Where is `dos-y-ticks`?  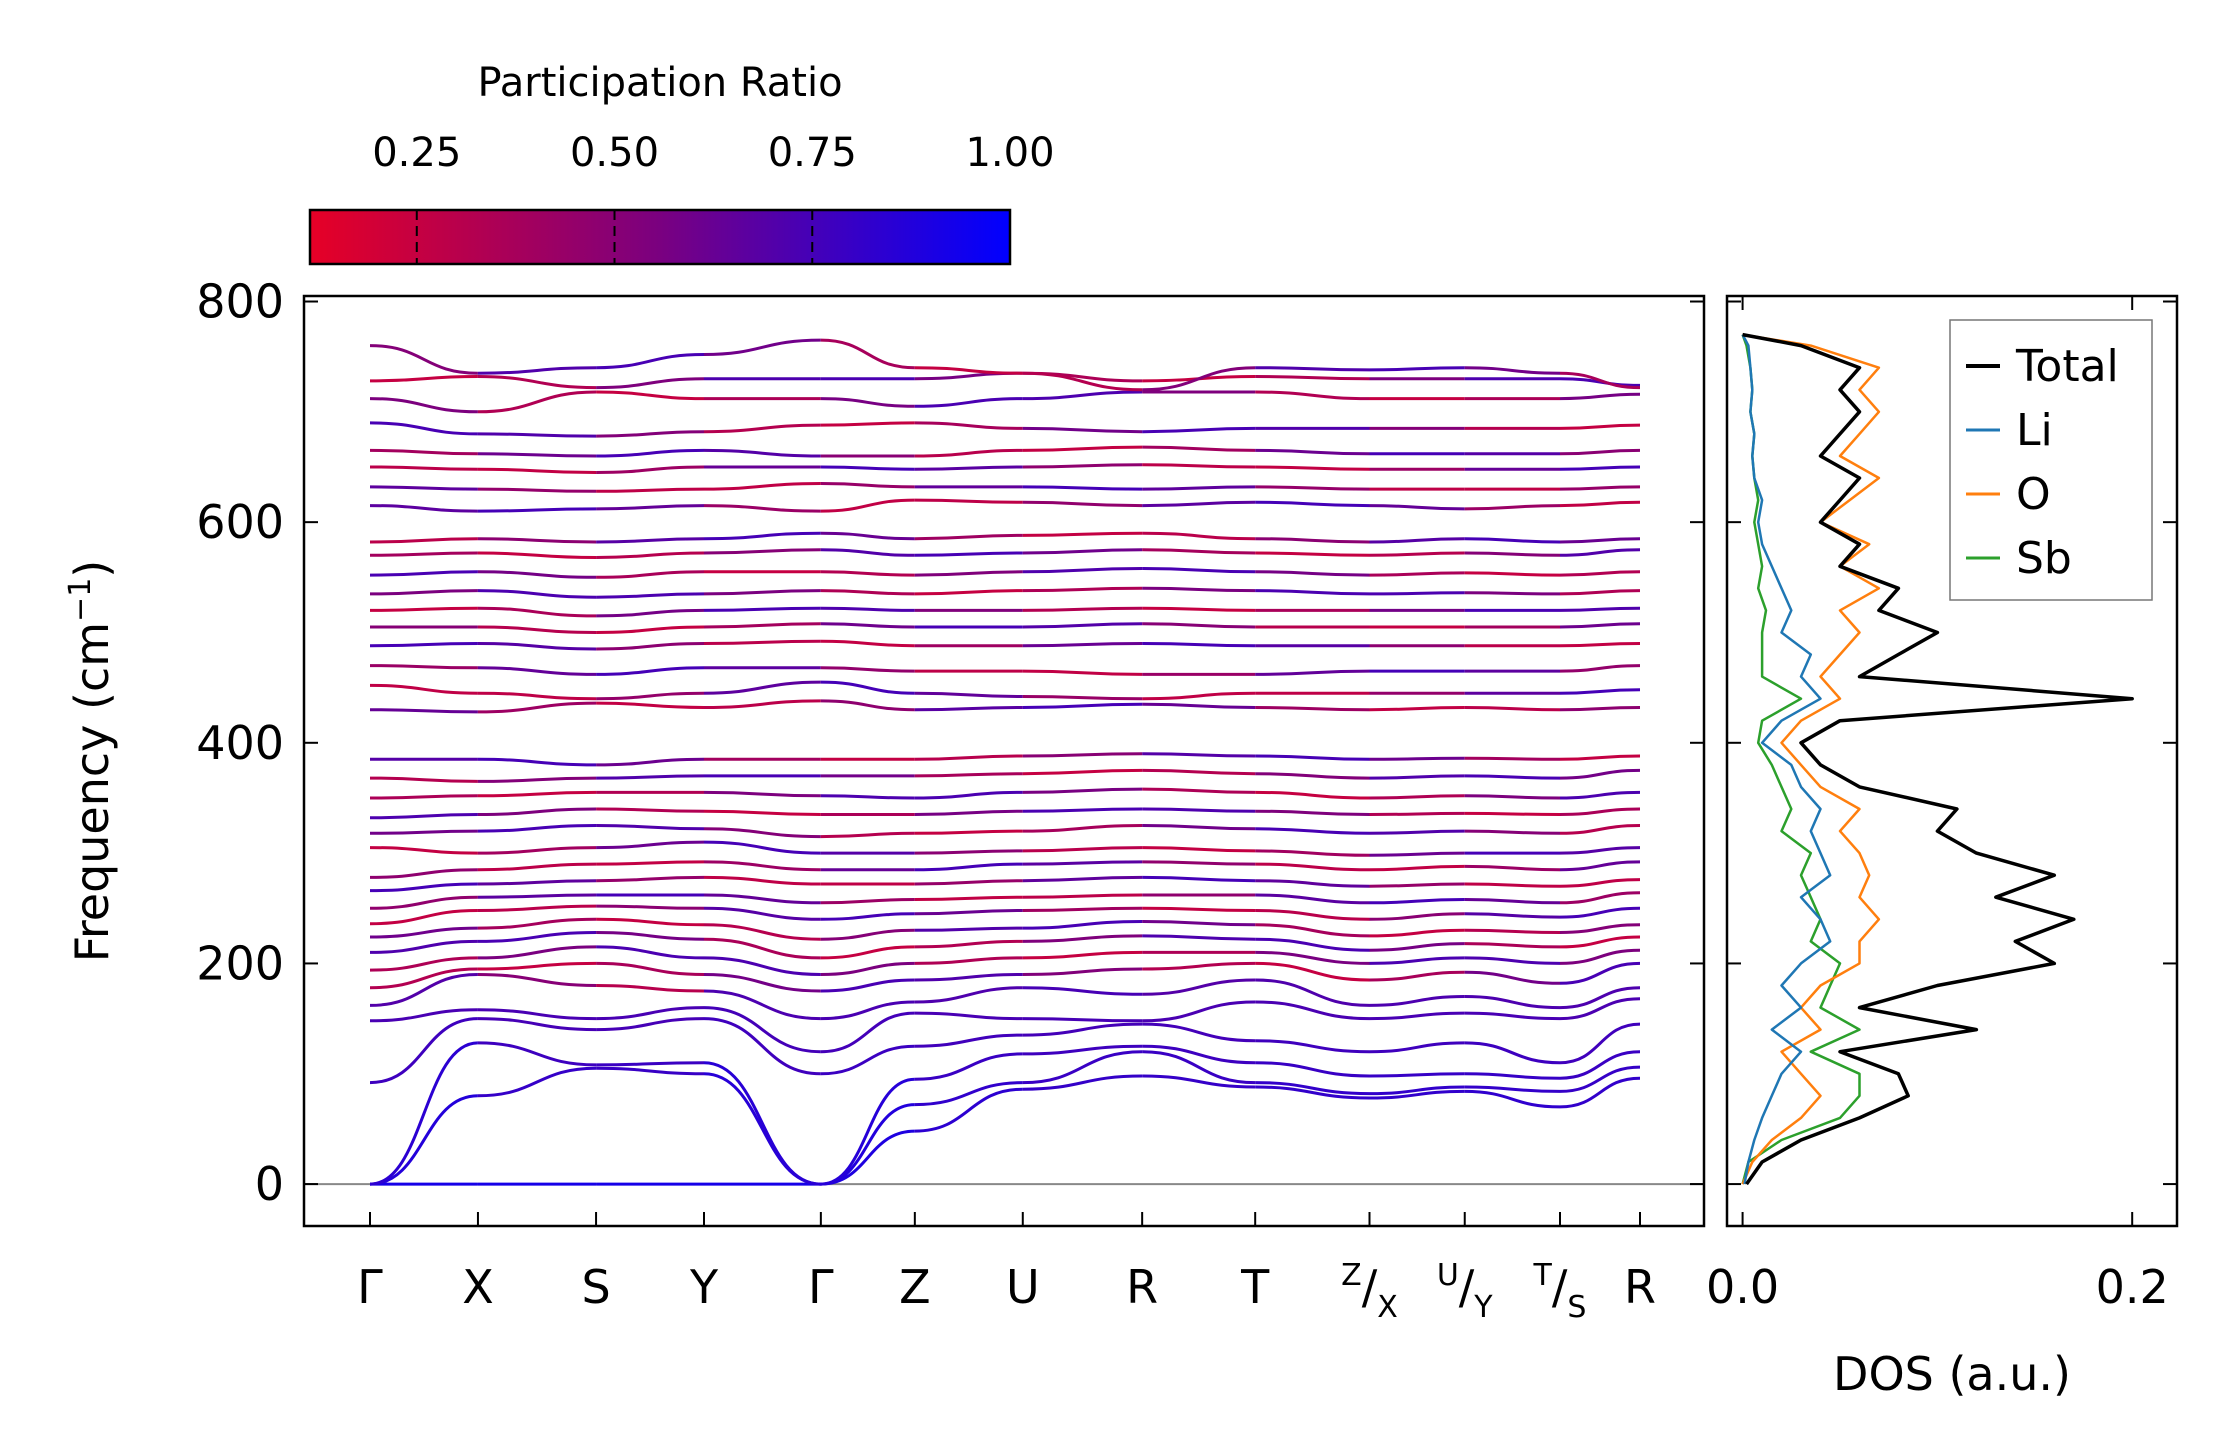 dos-y-ticks is located at coordinates (1952, 743).